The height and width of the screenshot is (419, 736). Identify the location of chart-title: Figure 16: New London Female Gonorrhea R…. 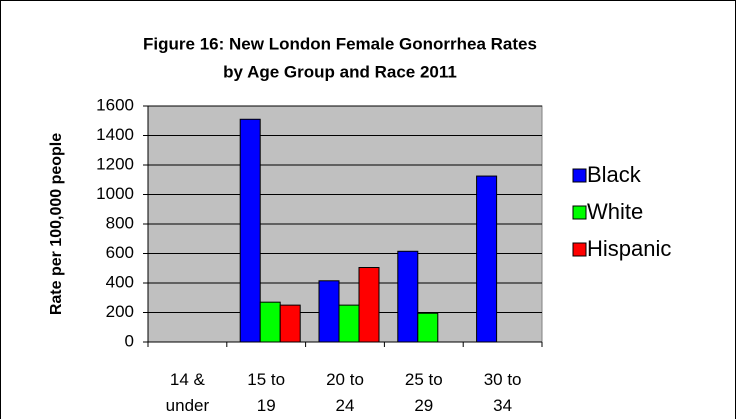
(340, 43).